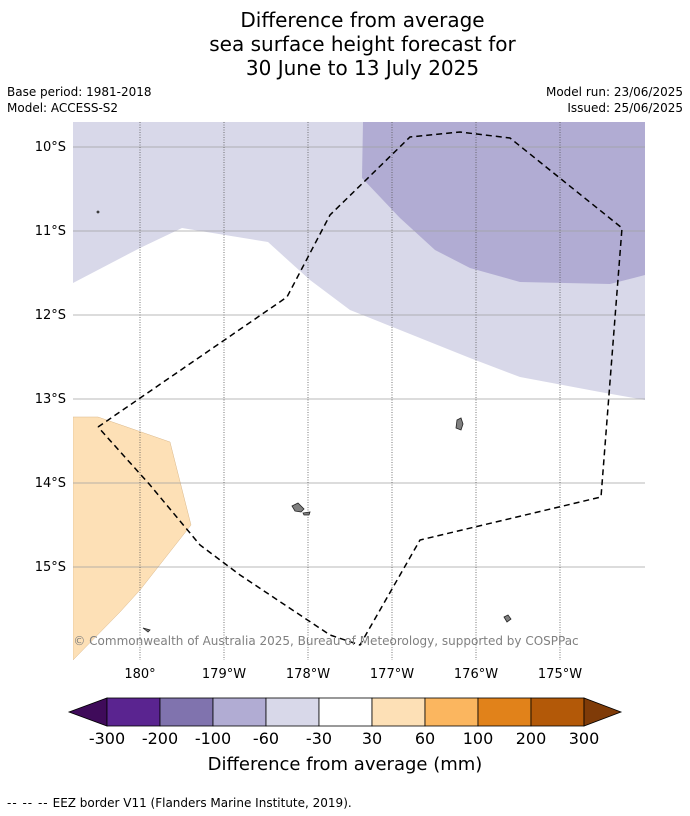 The width and height of the screenshot is (690, 816). What do you see at coordinates (362, 20) in the screenshot?
I see `title-line-1: Difference from average` at bounding box center [362, 20].